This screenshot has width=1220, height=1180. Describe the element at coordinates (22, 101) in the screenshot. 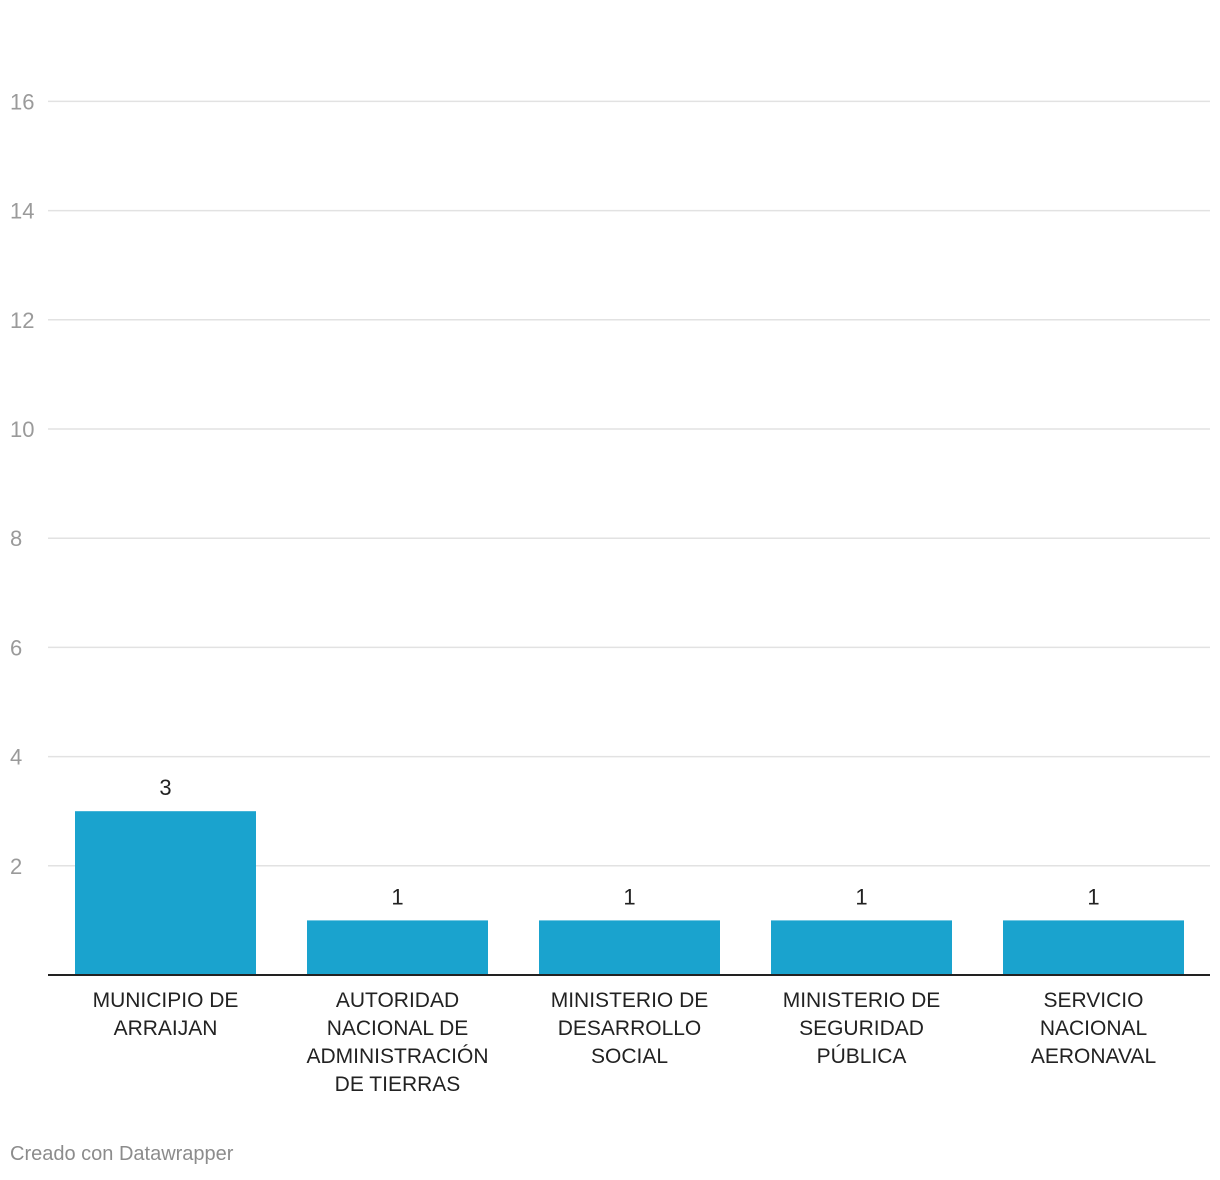

I see `y-tick-label: 16` at that location.